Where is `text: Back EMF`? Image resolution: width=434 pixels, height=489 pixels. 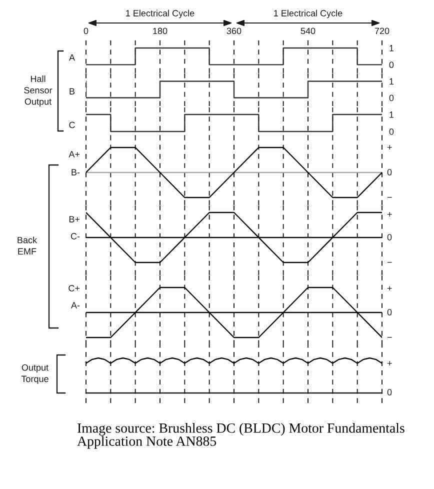
text: Back EMF is located at coordinates (28, 245).